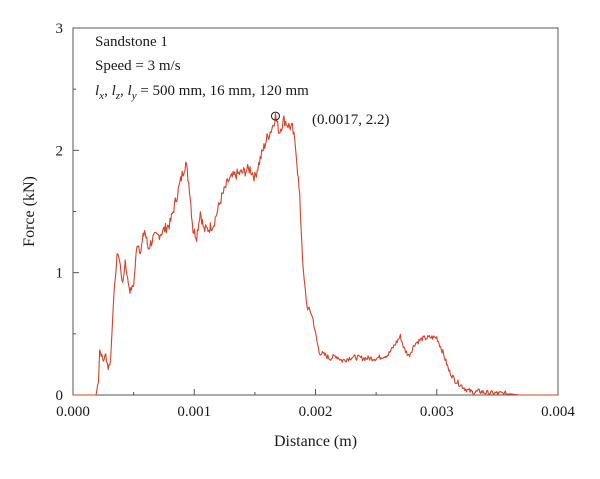 The image size is (600, 479). I want to click on dim-values: = 500 mm, 16 mm, 120 mm, so click(223, 91).